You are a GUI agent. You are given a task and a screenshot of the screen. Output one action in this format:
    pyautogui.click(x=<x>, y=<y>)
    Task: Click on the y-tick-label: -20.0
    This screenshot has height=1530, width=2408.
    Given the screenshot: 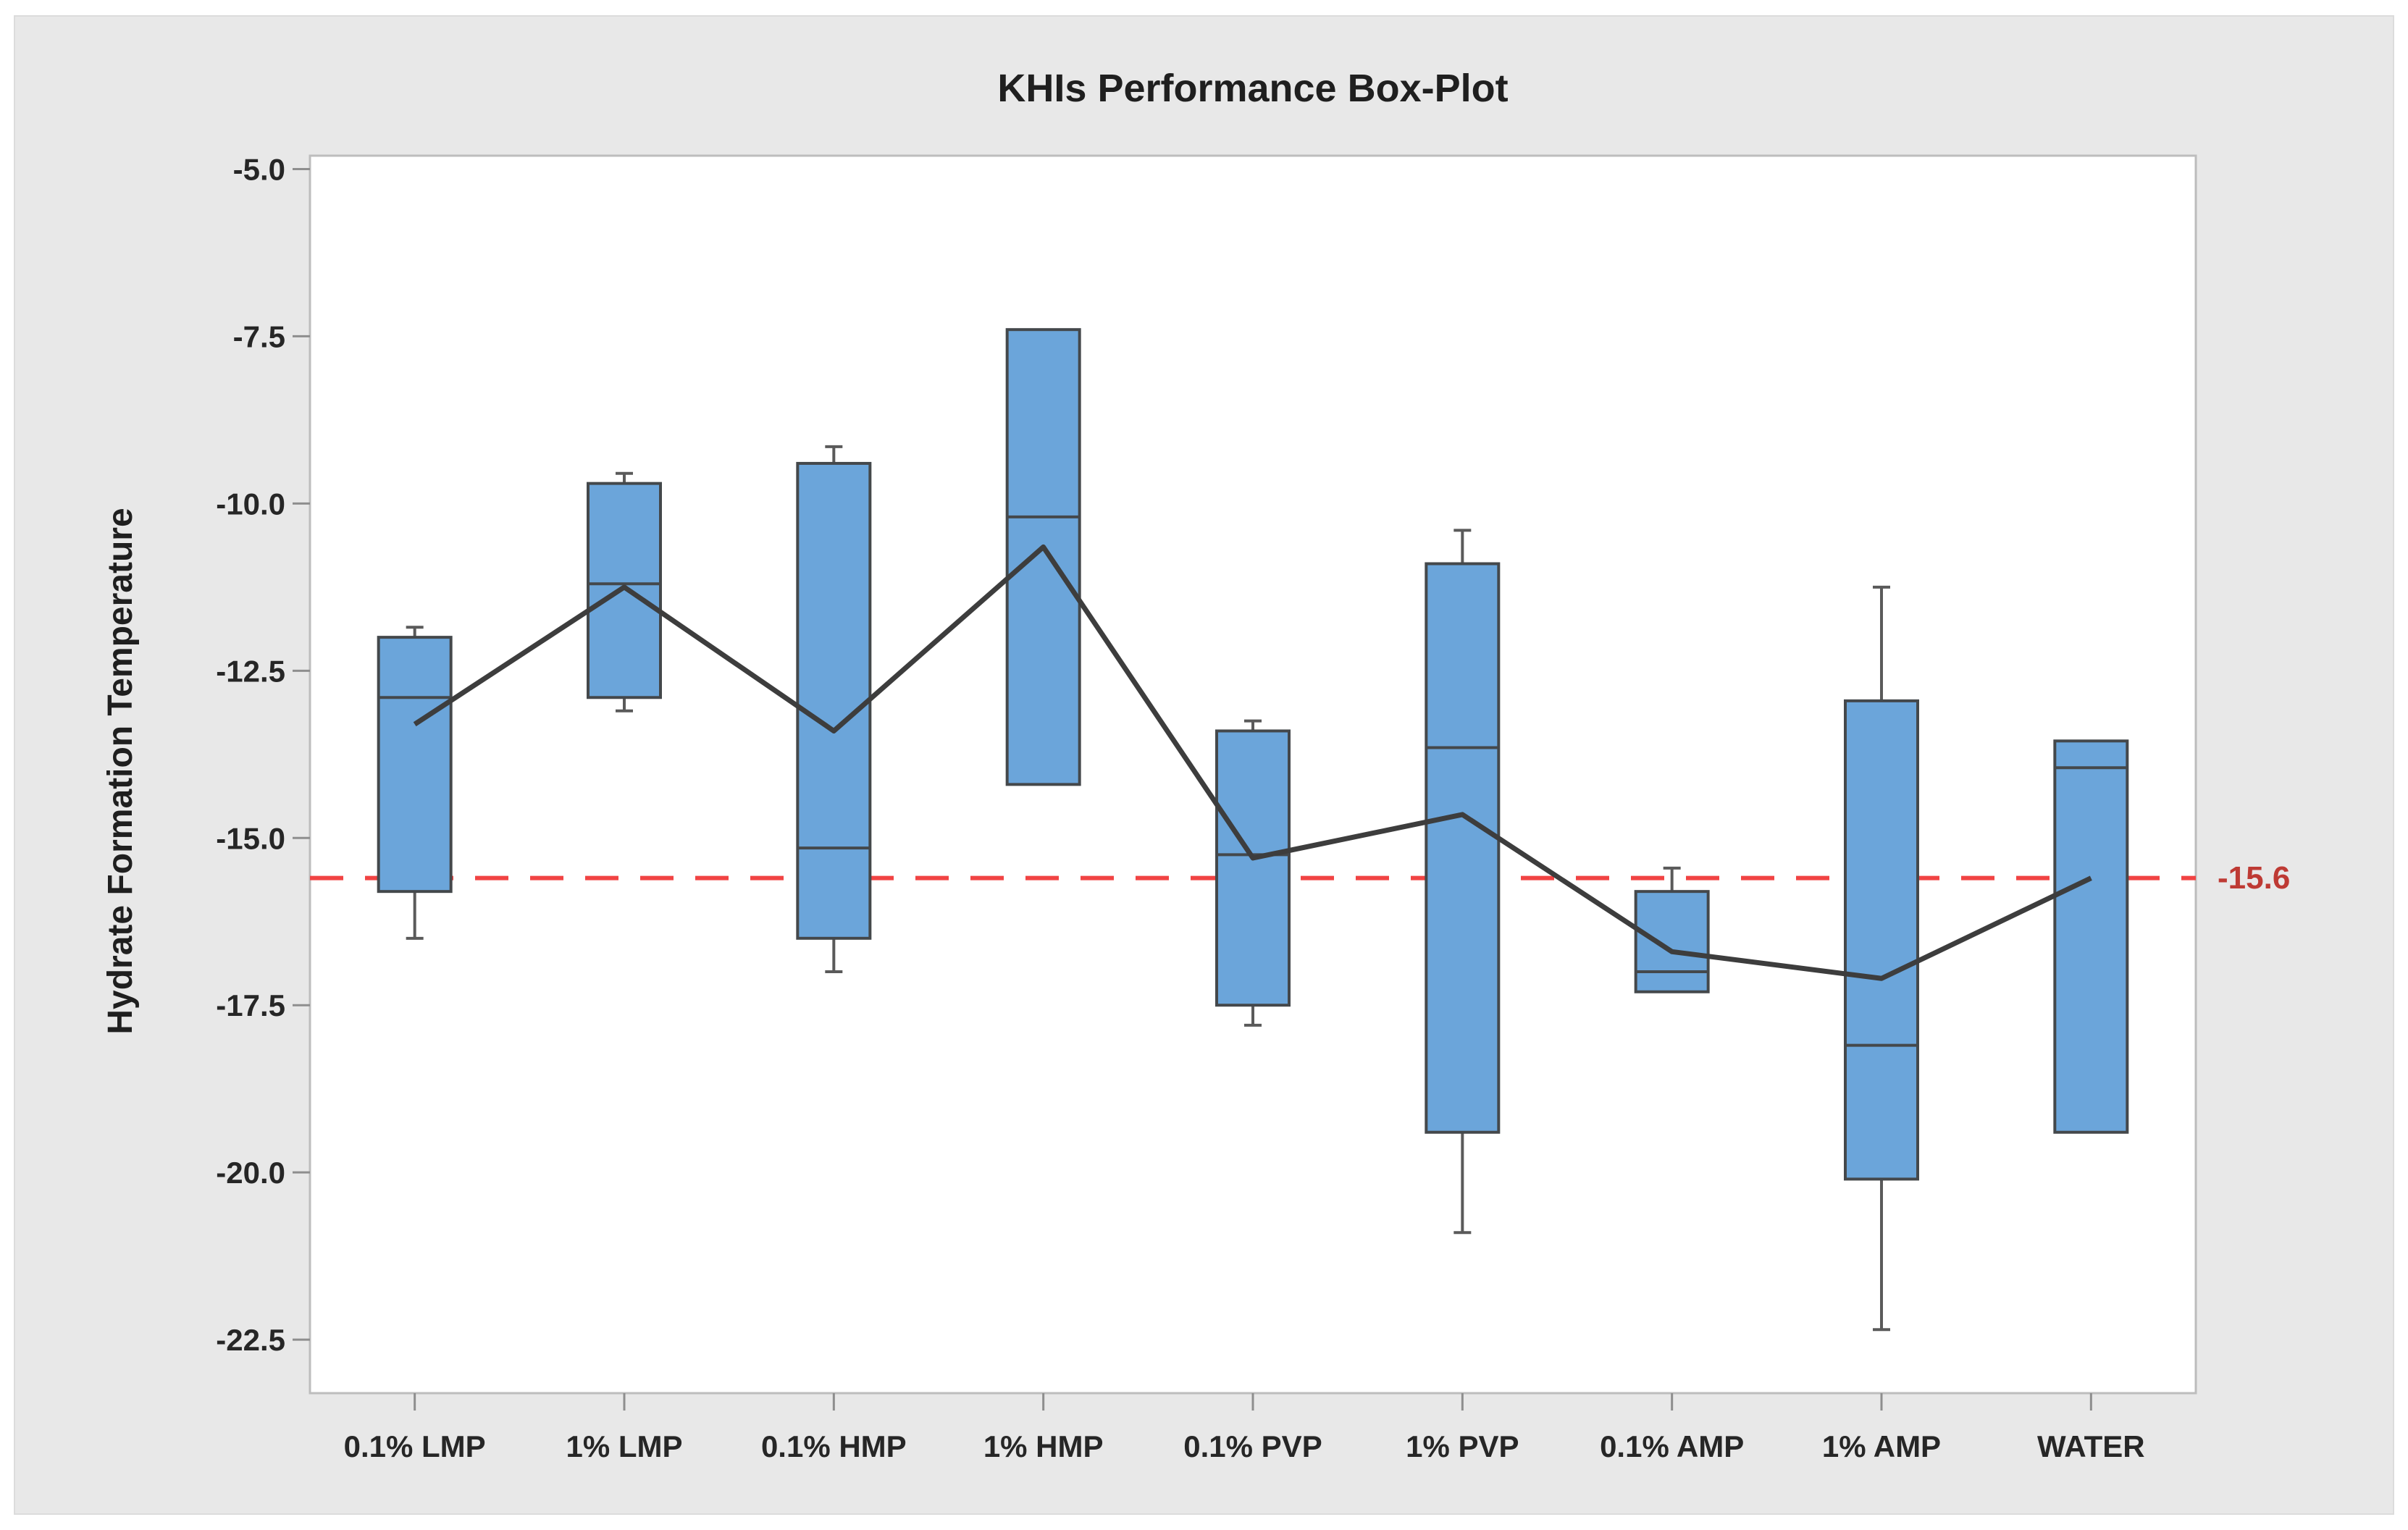 What is the action you would take?
    pyautogui.click(x=250, y=1173)
    